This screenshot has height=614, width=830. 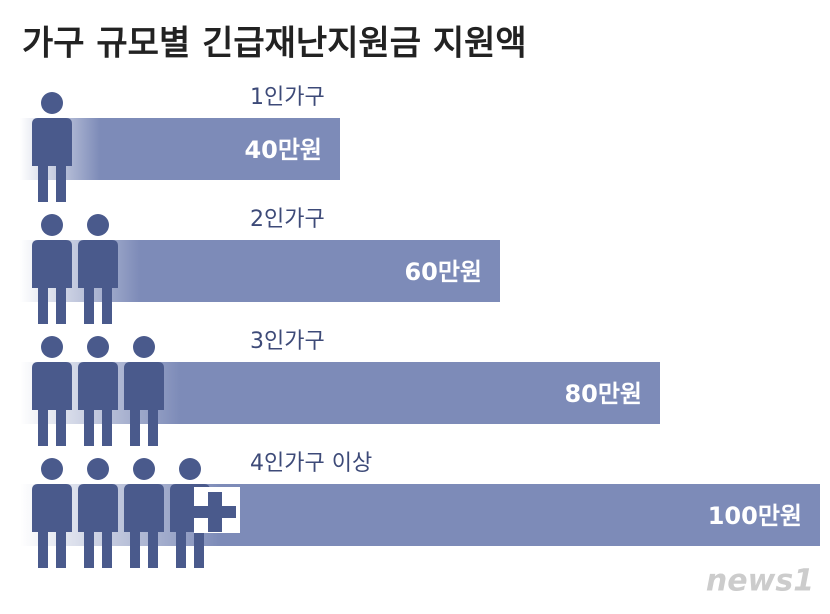 What do you see at coordinates (287, 97) in the screenshot?
I see `category-label: 1인가구` at bounding box center [287, 97].